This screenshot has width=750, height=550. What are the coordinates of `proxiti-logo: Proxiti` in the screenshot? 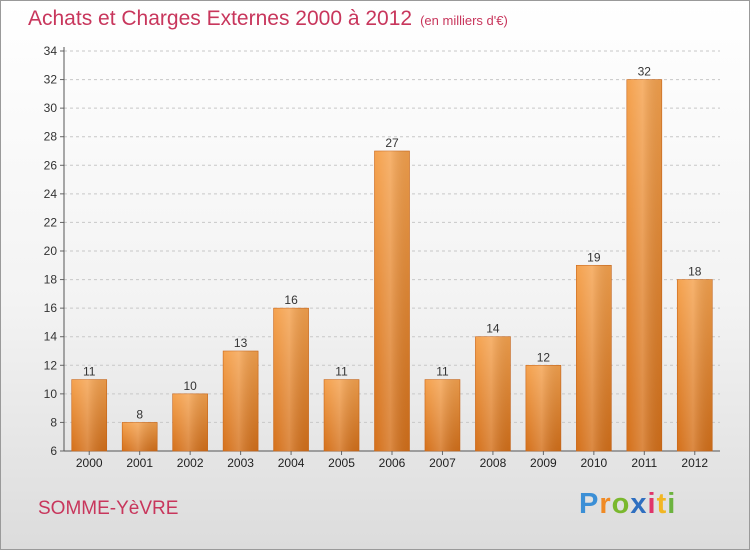 It's located at (627, 504).